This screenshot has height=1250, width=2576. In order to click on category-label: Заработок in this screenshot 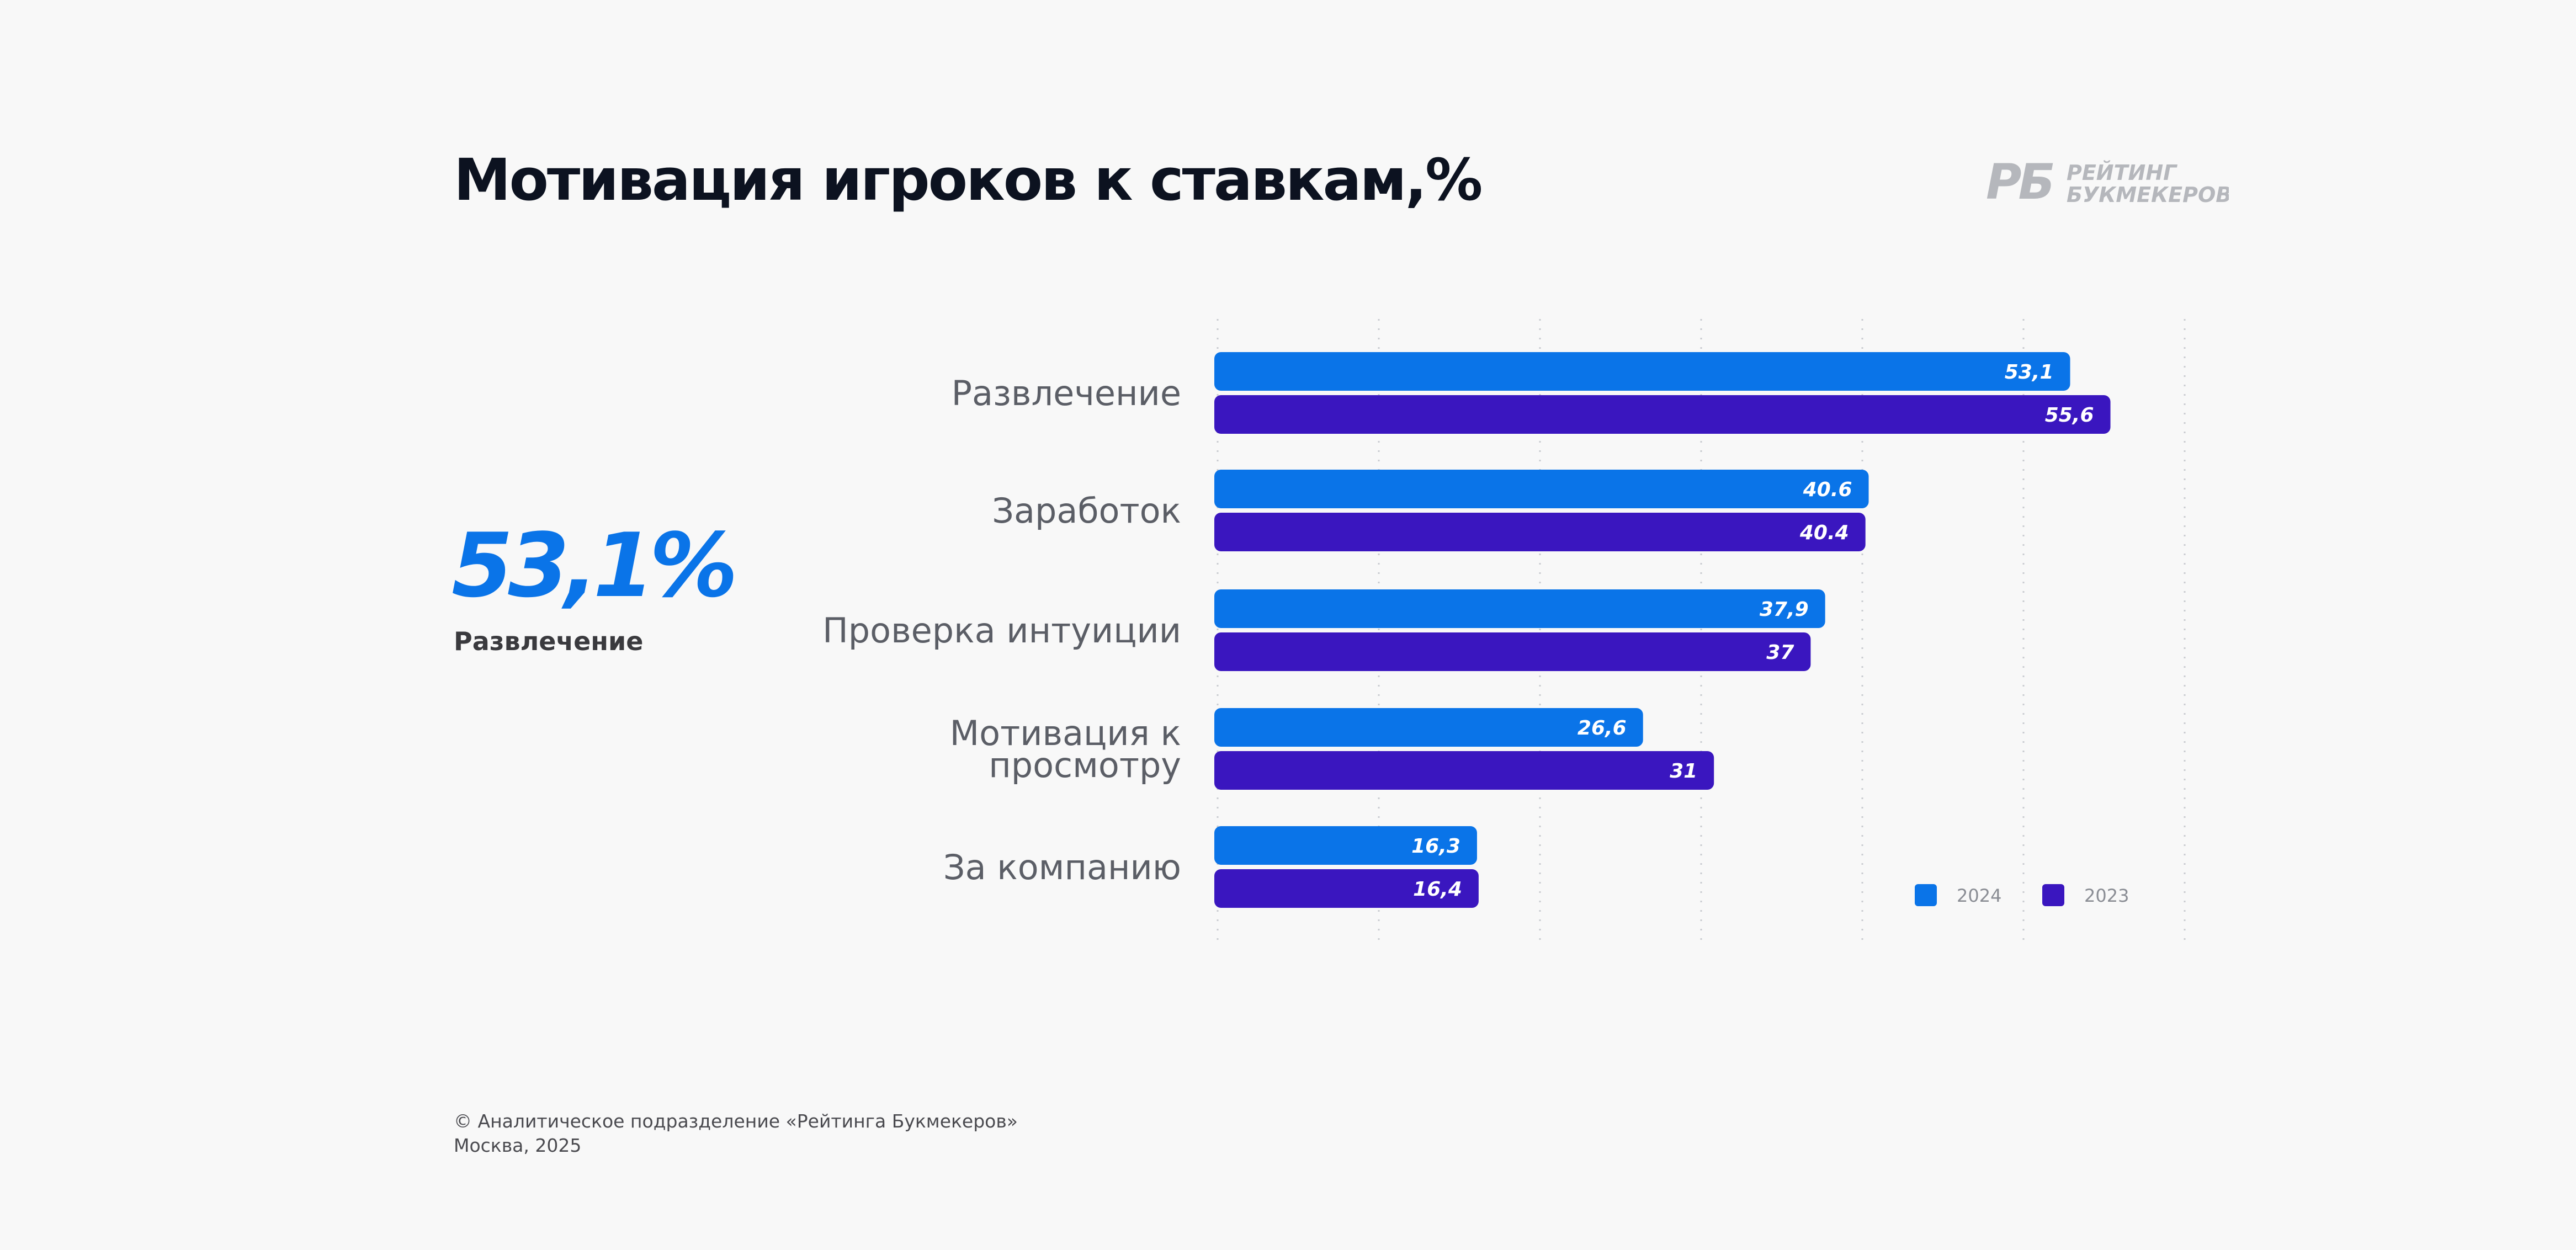, I will do `click(1086, 511)`.